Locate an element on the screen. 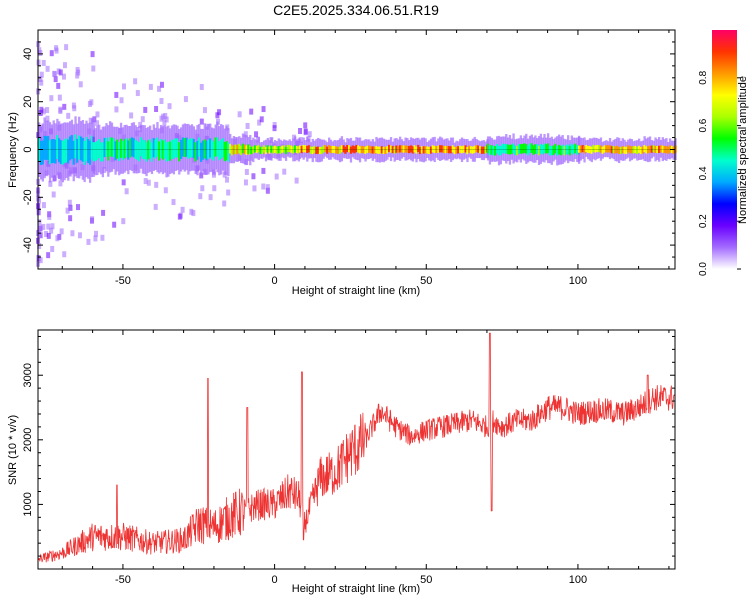  x-tick-label: 100 is located at coordinates (578, 281).